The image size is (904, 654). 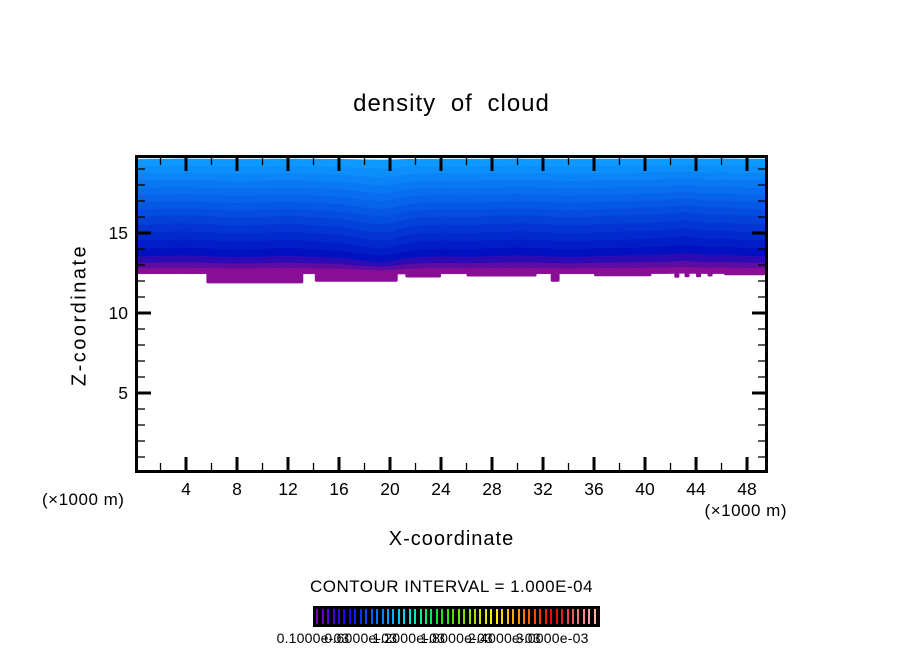 What do you see at coordinates (451, 103) in the screenshot?
I see `chart-title: density of cloud` at bounding box center [451, 103].